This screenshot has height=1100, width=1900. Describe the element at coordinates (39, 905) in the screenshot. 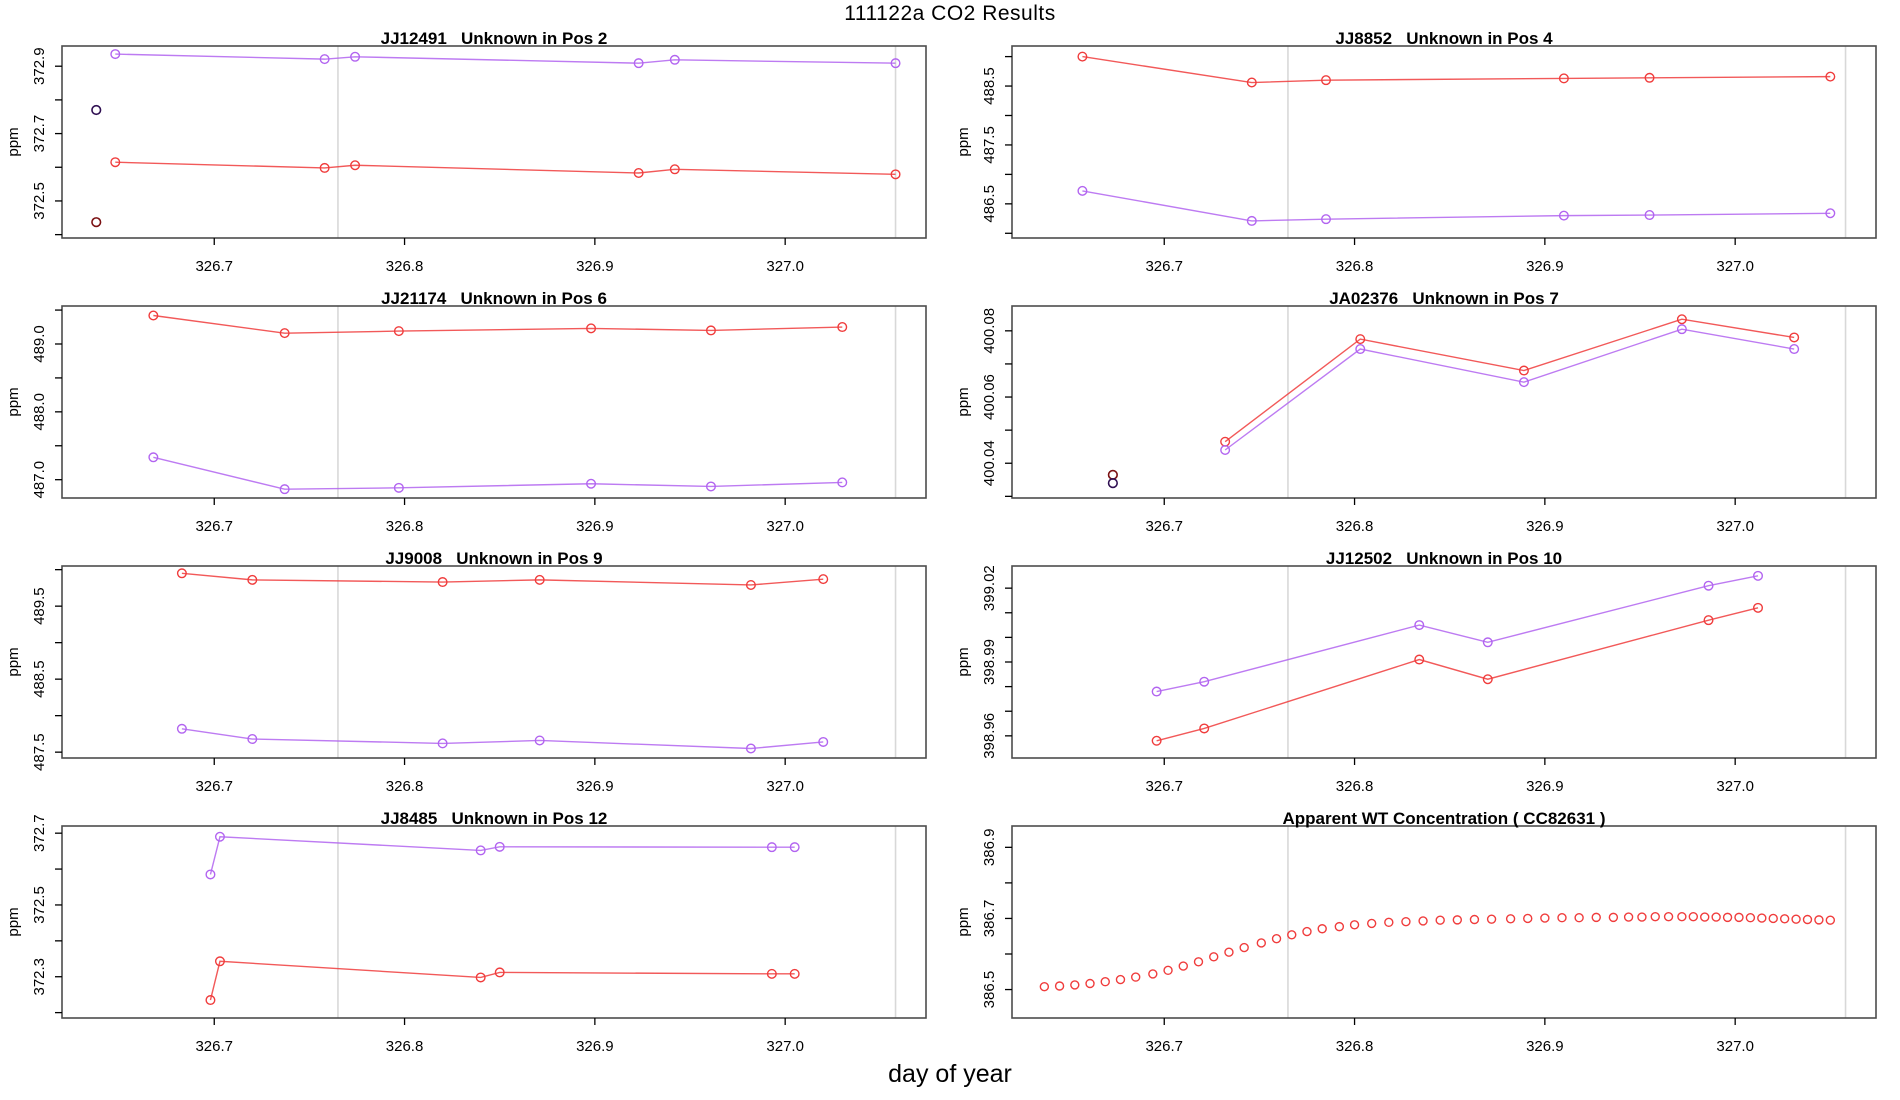

I see `y-tick-label: 372.5` at that location.